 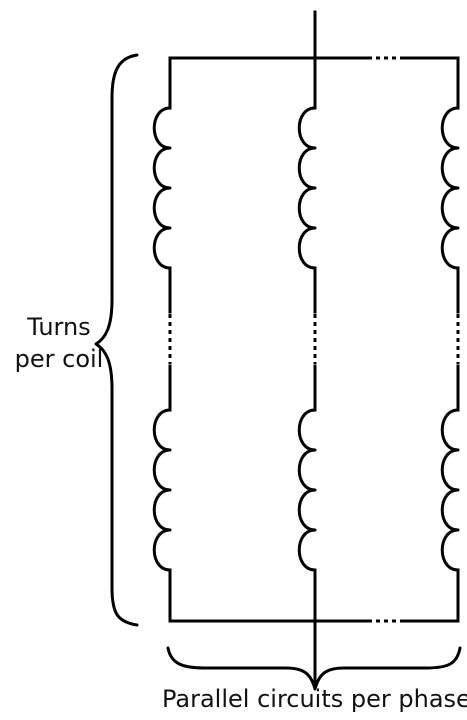 What do you see at coordinates (162, 188) in the screenshot?
I see `branch-1-upper-coil` at bounding box center [162, 188].